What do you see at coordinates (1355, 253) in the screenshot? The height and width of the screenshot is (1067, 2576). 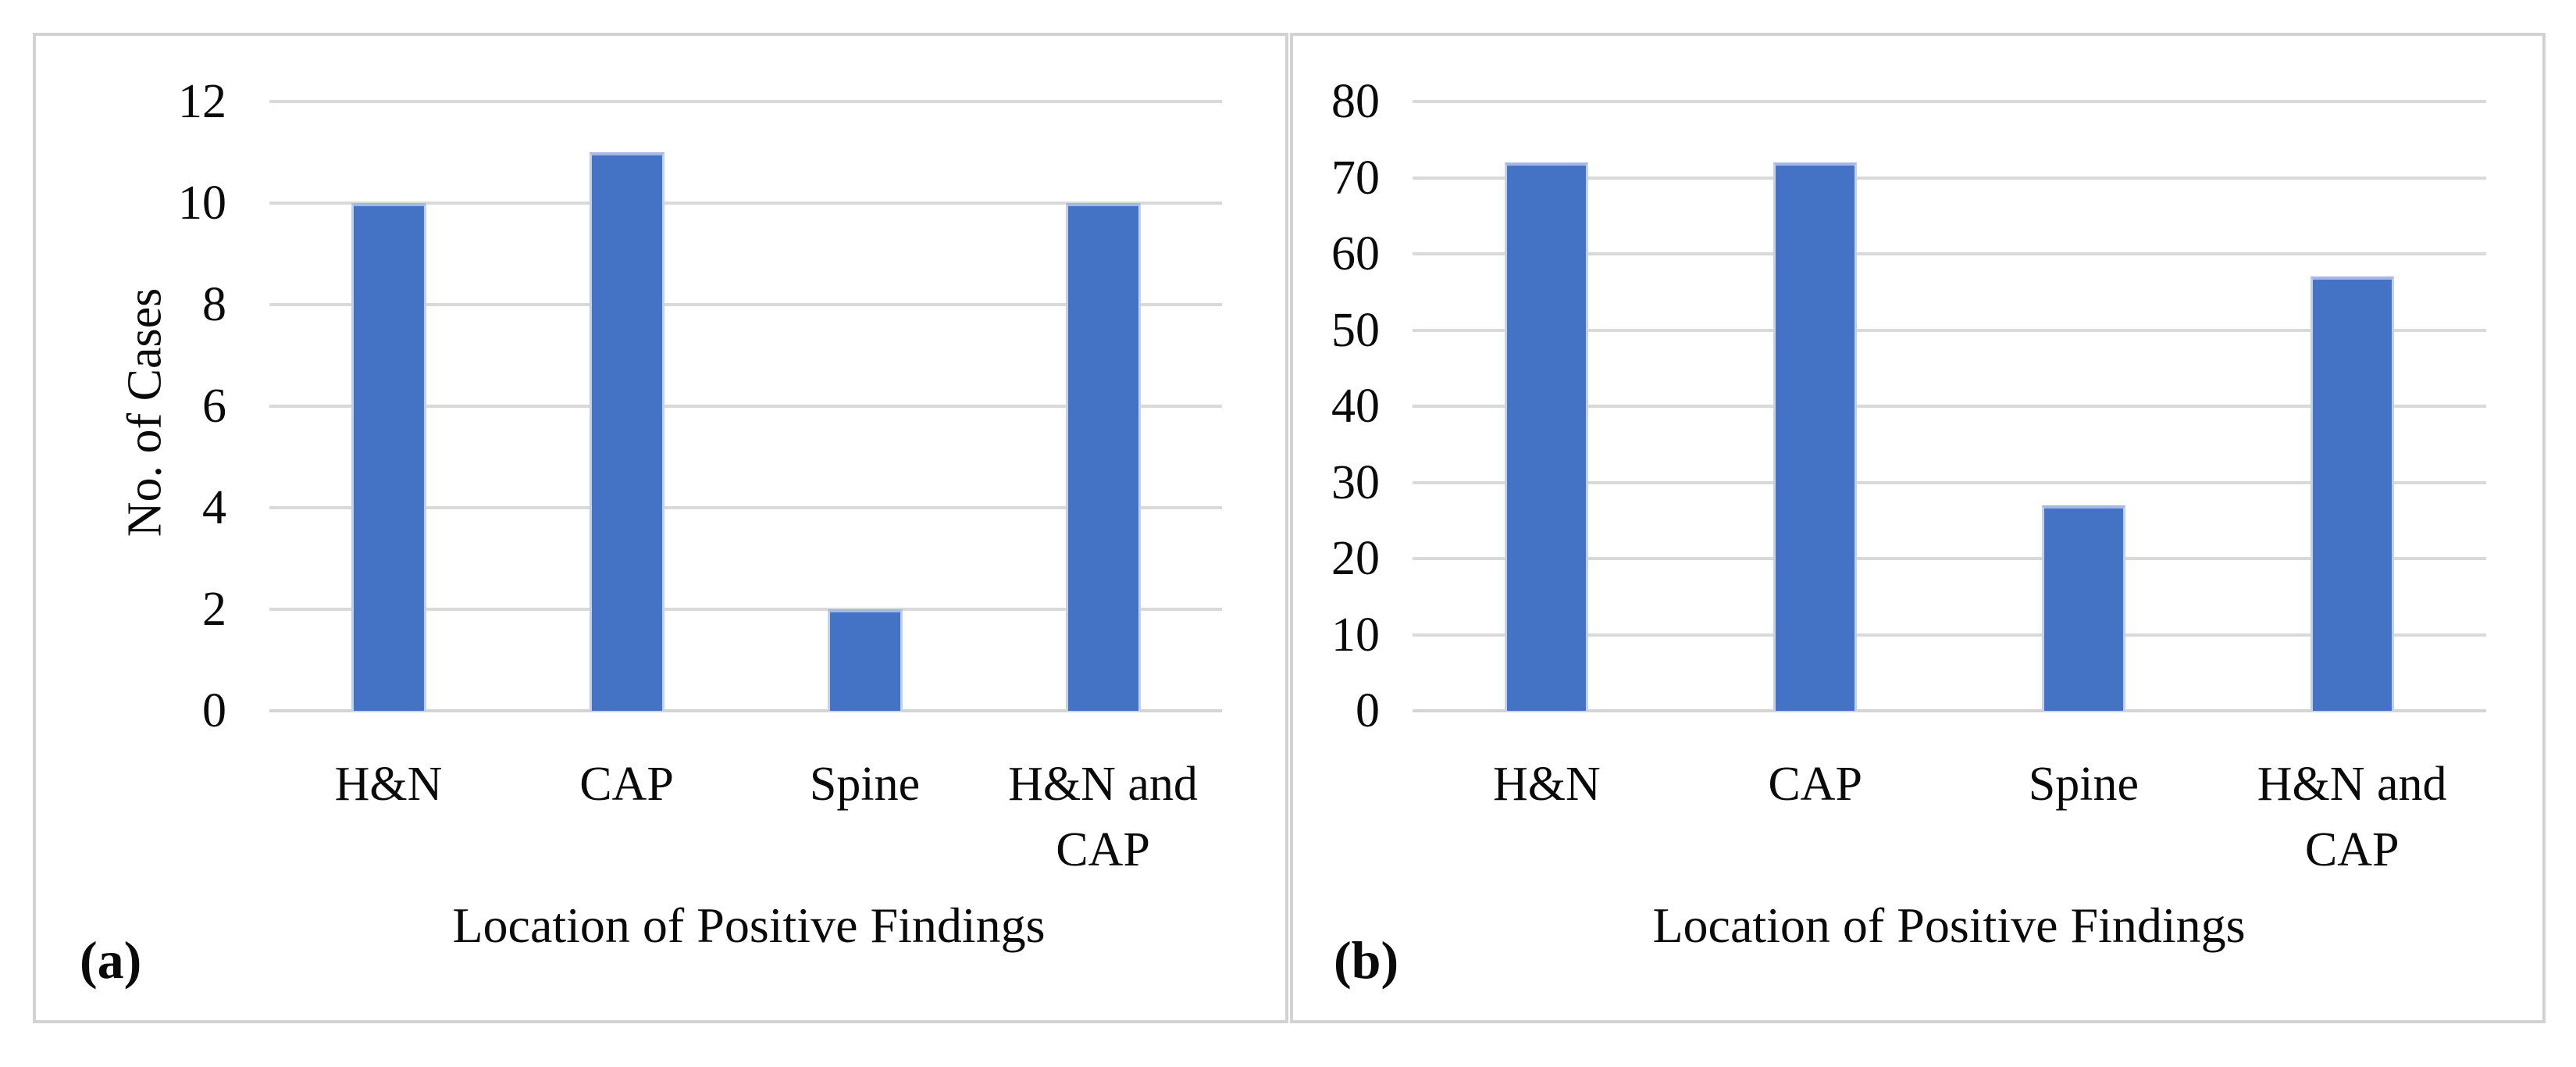 I see `y-tick-label: 60` at bounding box center [1355, 253].